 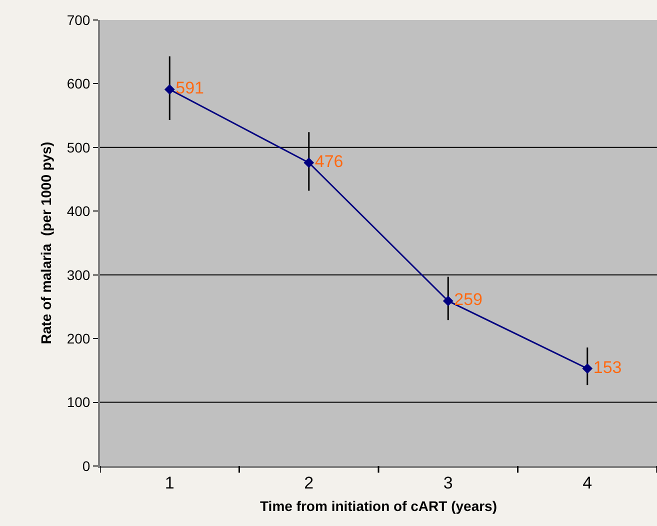 I want to click on y-tick-label: 600, so click(x=78, y=84).